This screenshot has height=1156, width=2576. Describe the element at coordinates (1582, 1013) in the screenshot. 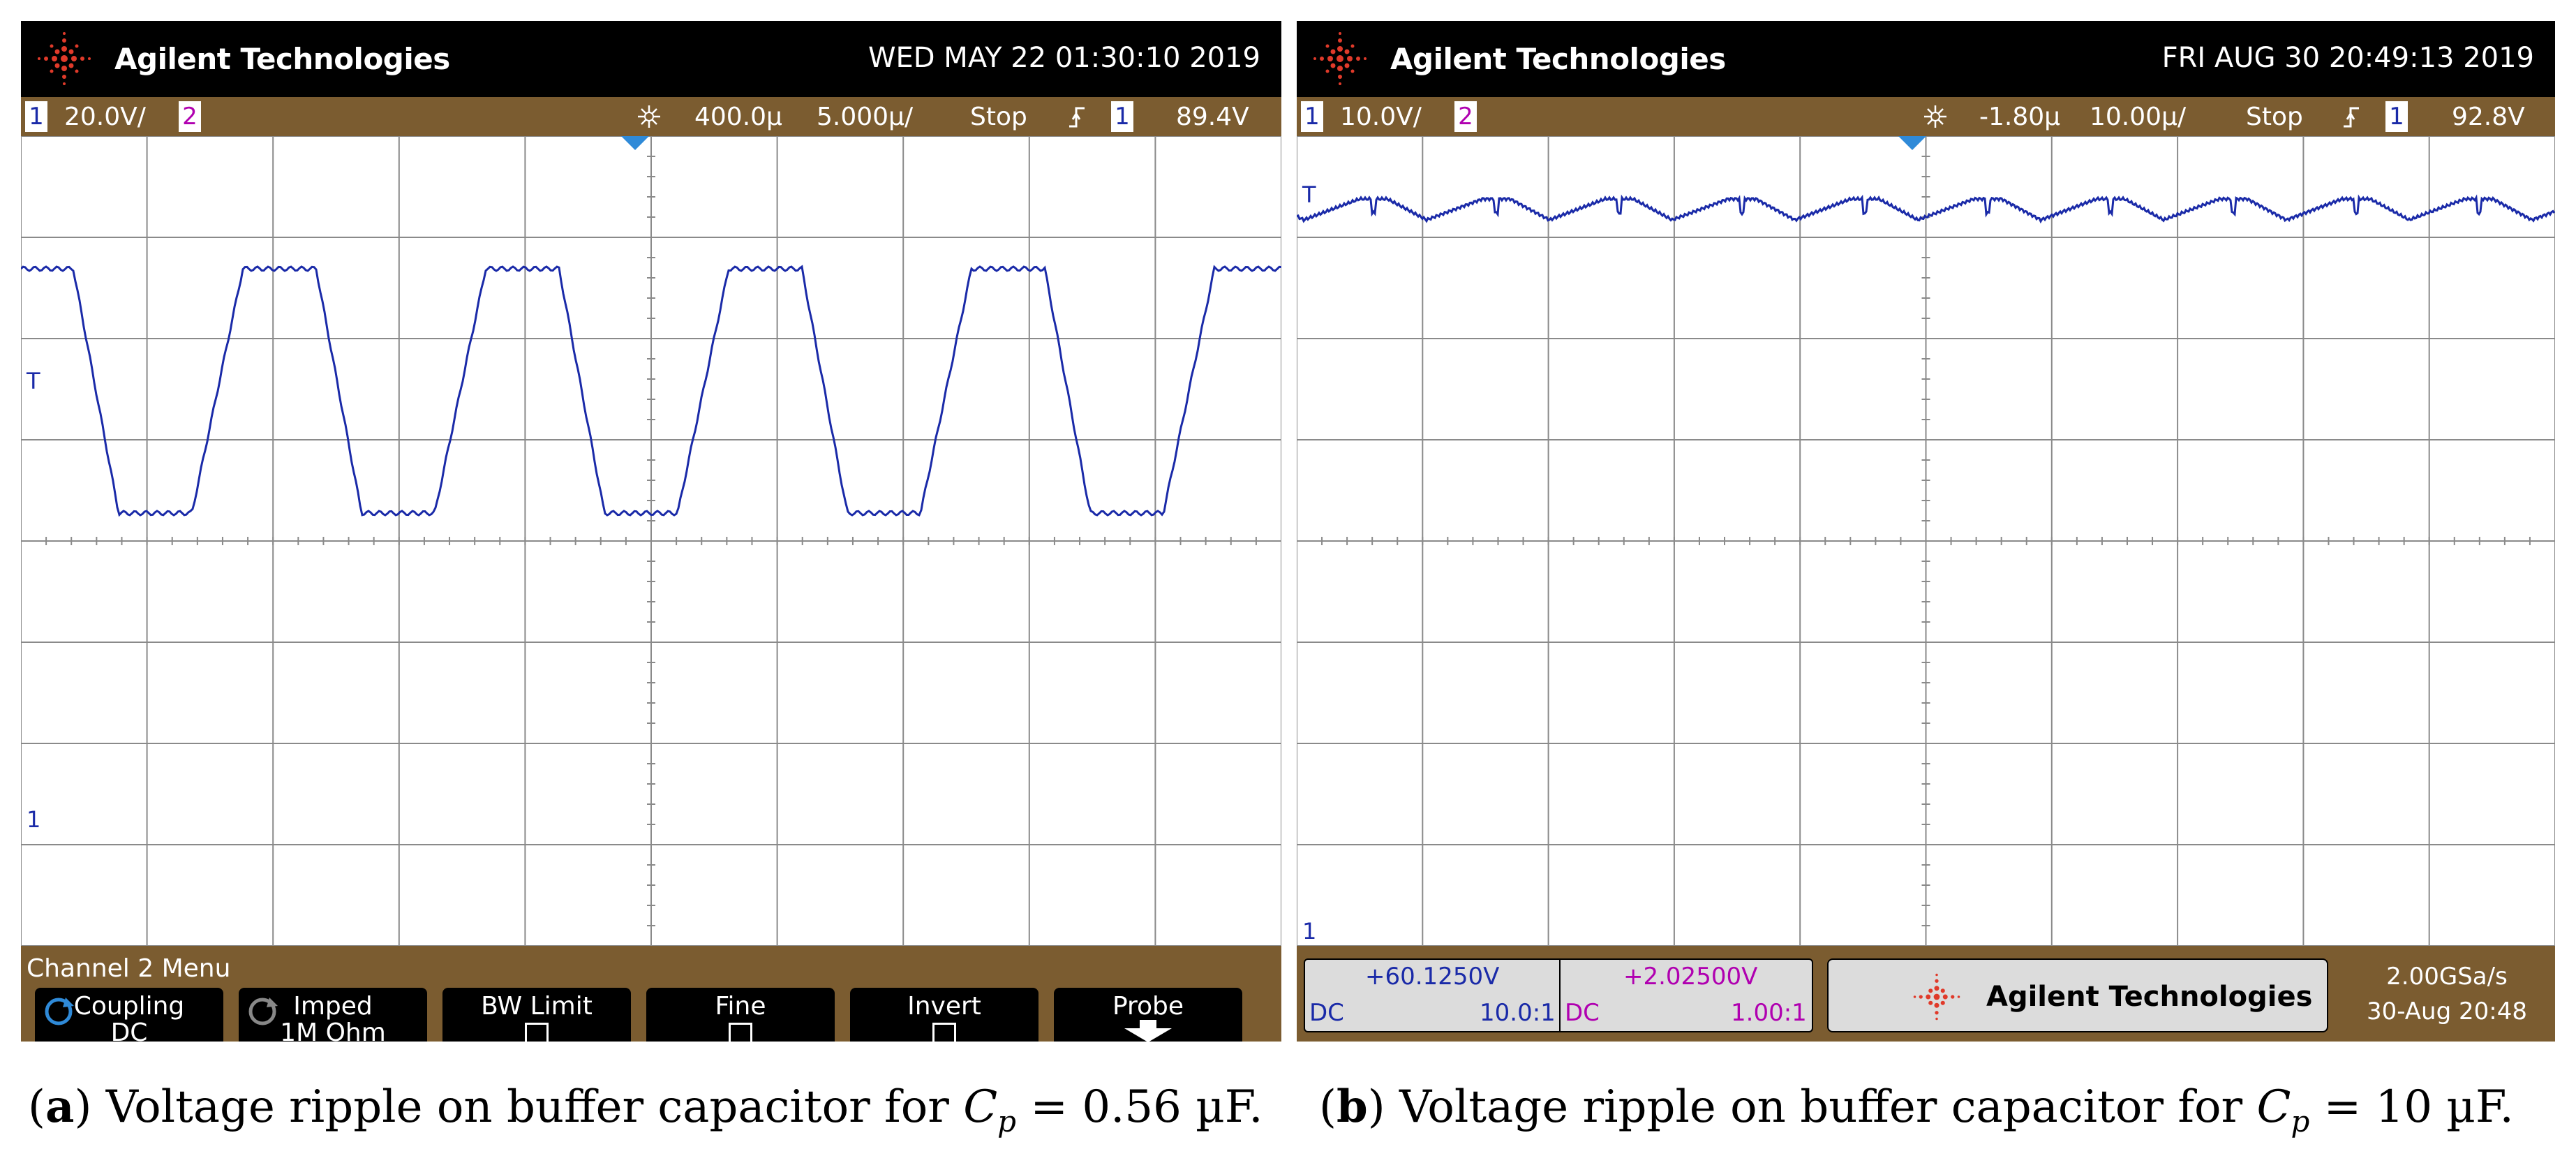

I see `channel-2-coupling: DC` at that location.